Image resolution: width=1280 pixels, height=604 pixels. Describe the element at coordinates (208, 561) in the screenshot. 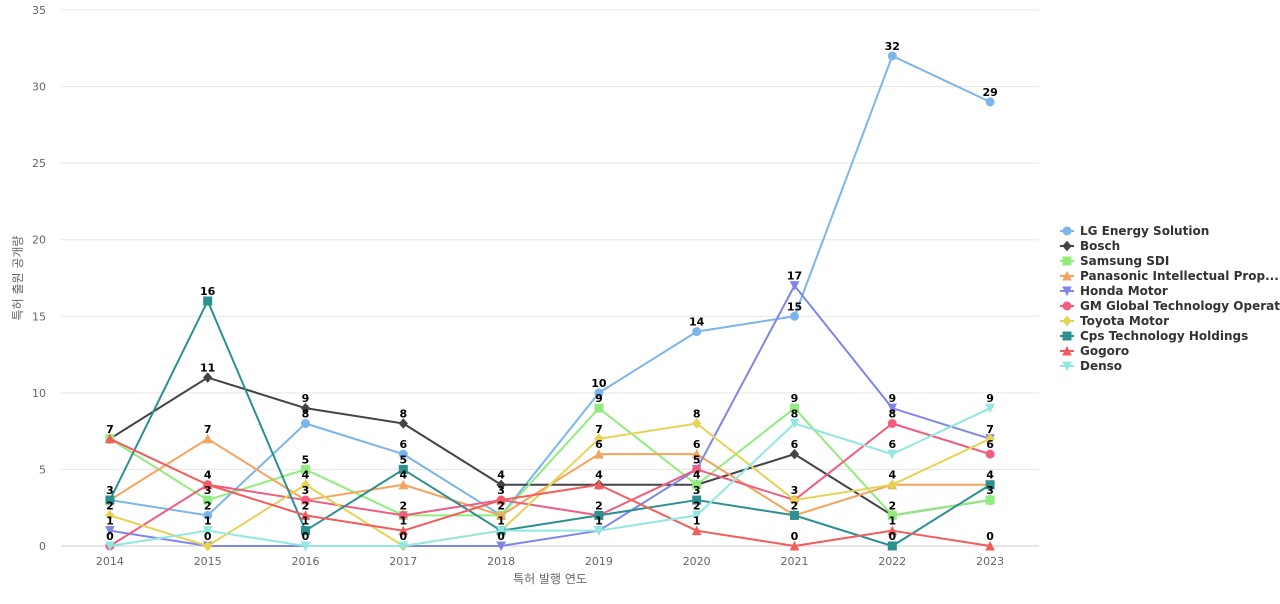

I see `x-tick-label: 2015` at that location.